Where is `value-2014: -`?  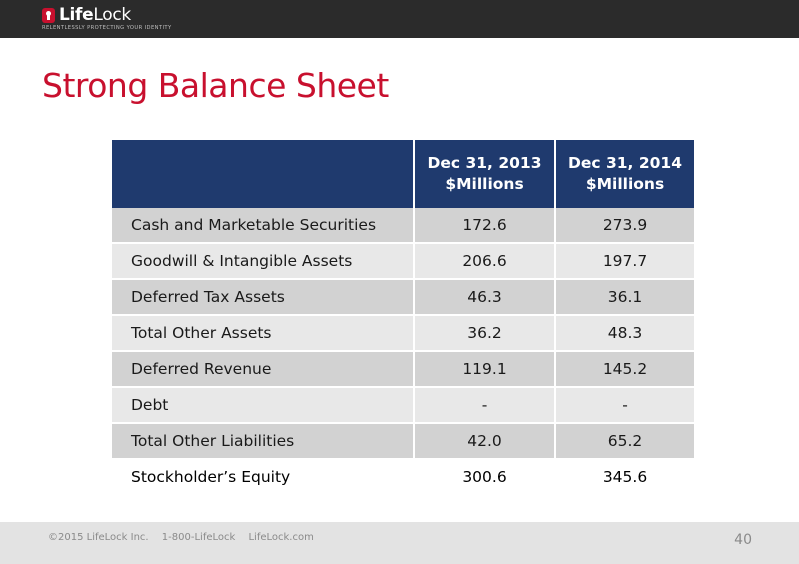
value-2014: - is located at coordinates (624, 405).